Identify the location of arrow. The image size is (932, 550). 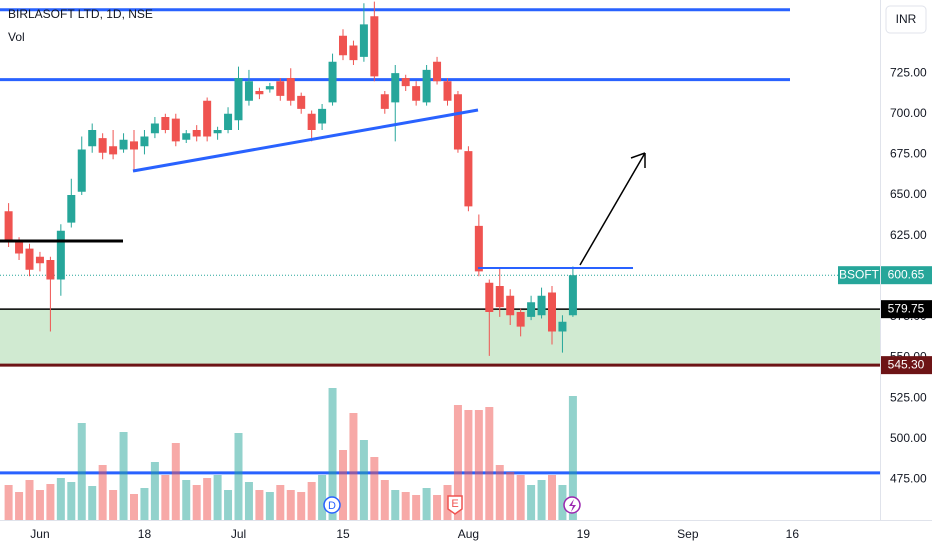
(612, 209).